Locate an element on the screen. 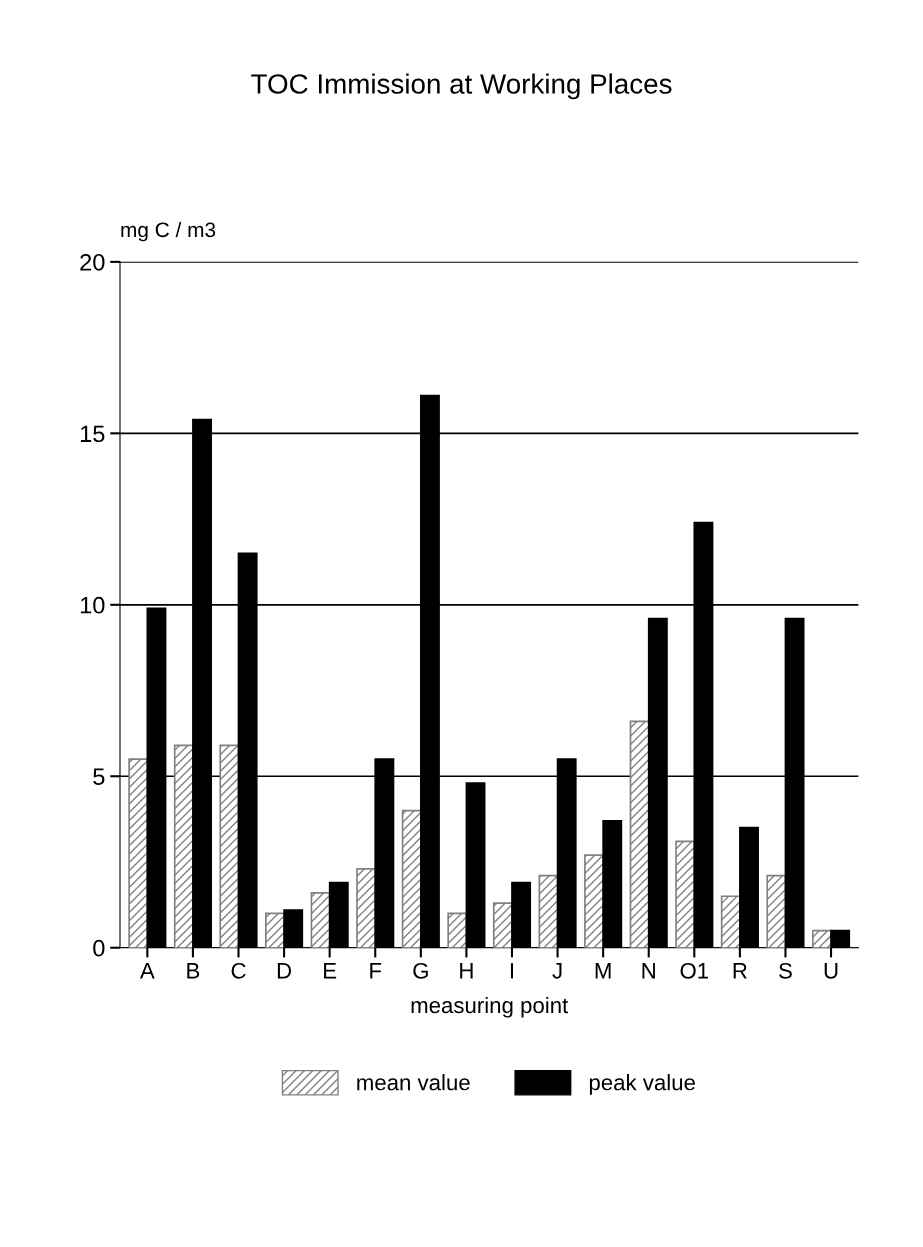 Image resolution: width=923 pixels, height=1247 pixels. x-tick-label: S is located at coordinates (785, 970).